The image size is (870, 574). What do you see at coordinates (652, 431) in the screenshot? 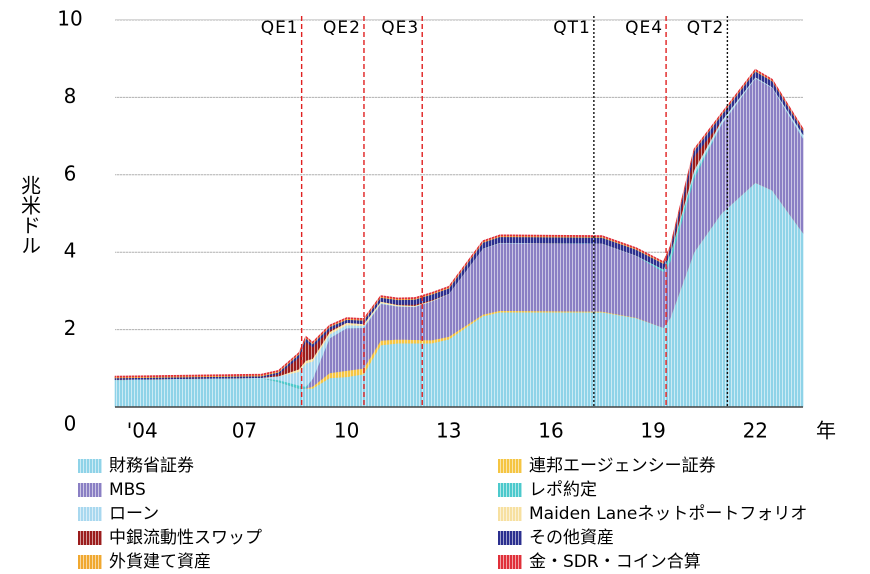
I see `x-tick-label: 19` at bounding box center [652, 431].